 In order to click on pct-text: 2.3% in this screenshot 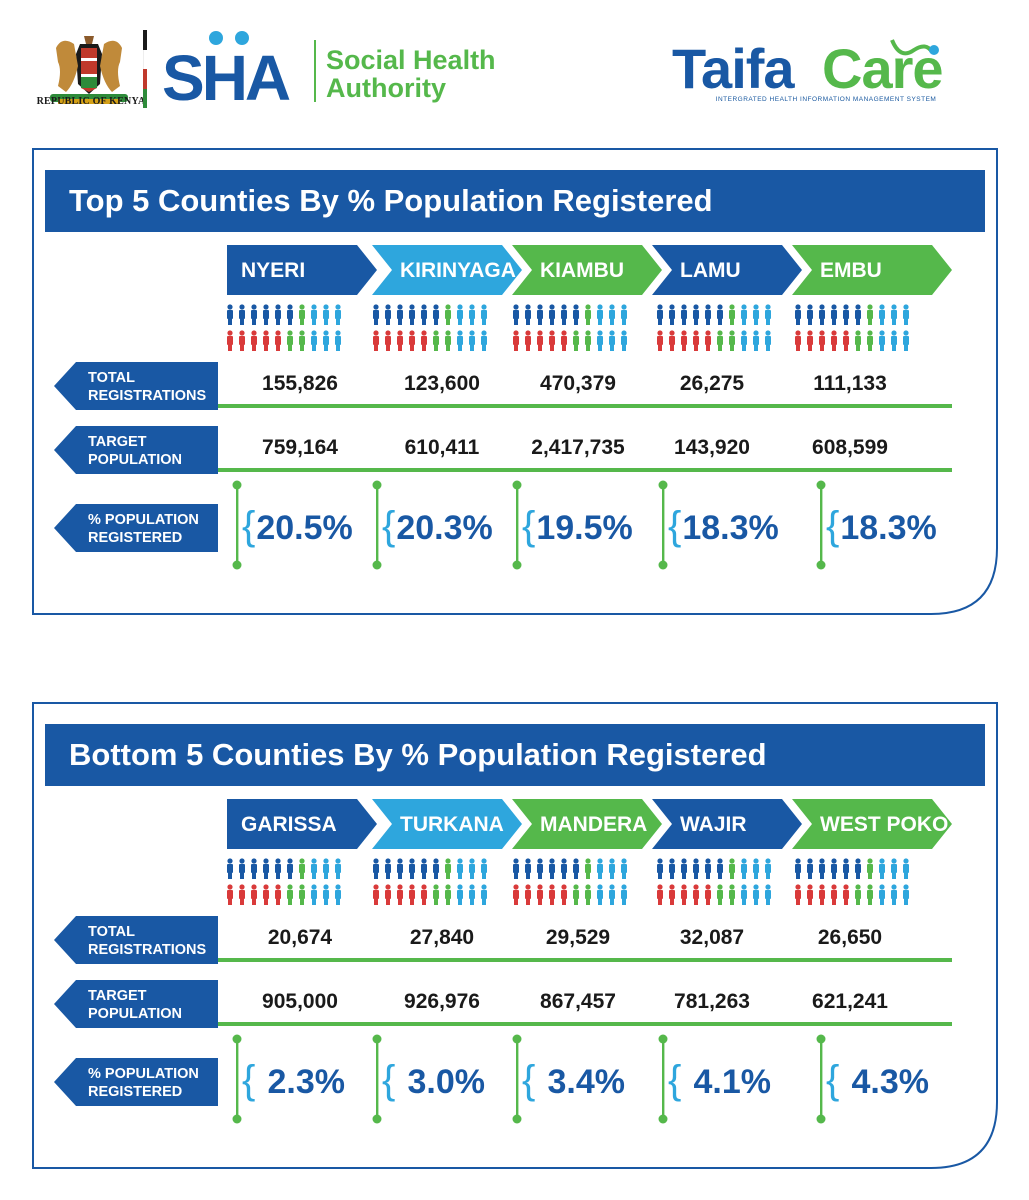, I will do `click(306, 1082)`.